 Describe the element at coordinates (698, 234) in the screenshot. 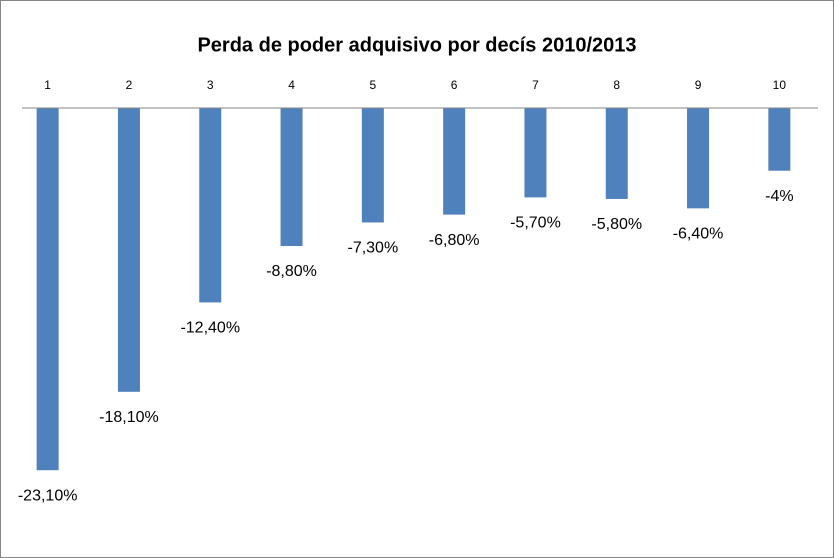

I see `data-label: -6,40%` at that location.